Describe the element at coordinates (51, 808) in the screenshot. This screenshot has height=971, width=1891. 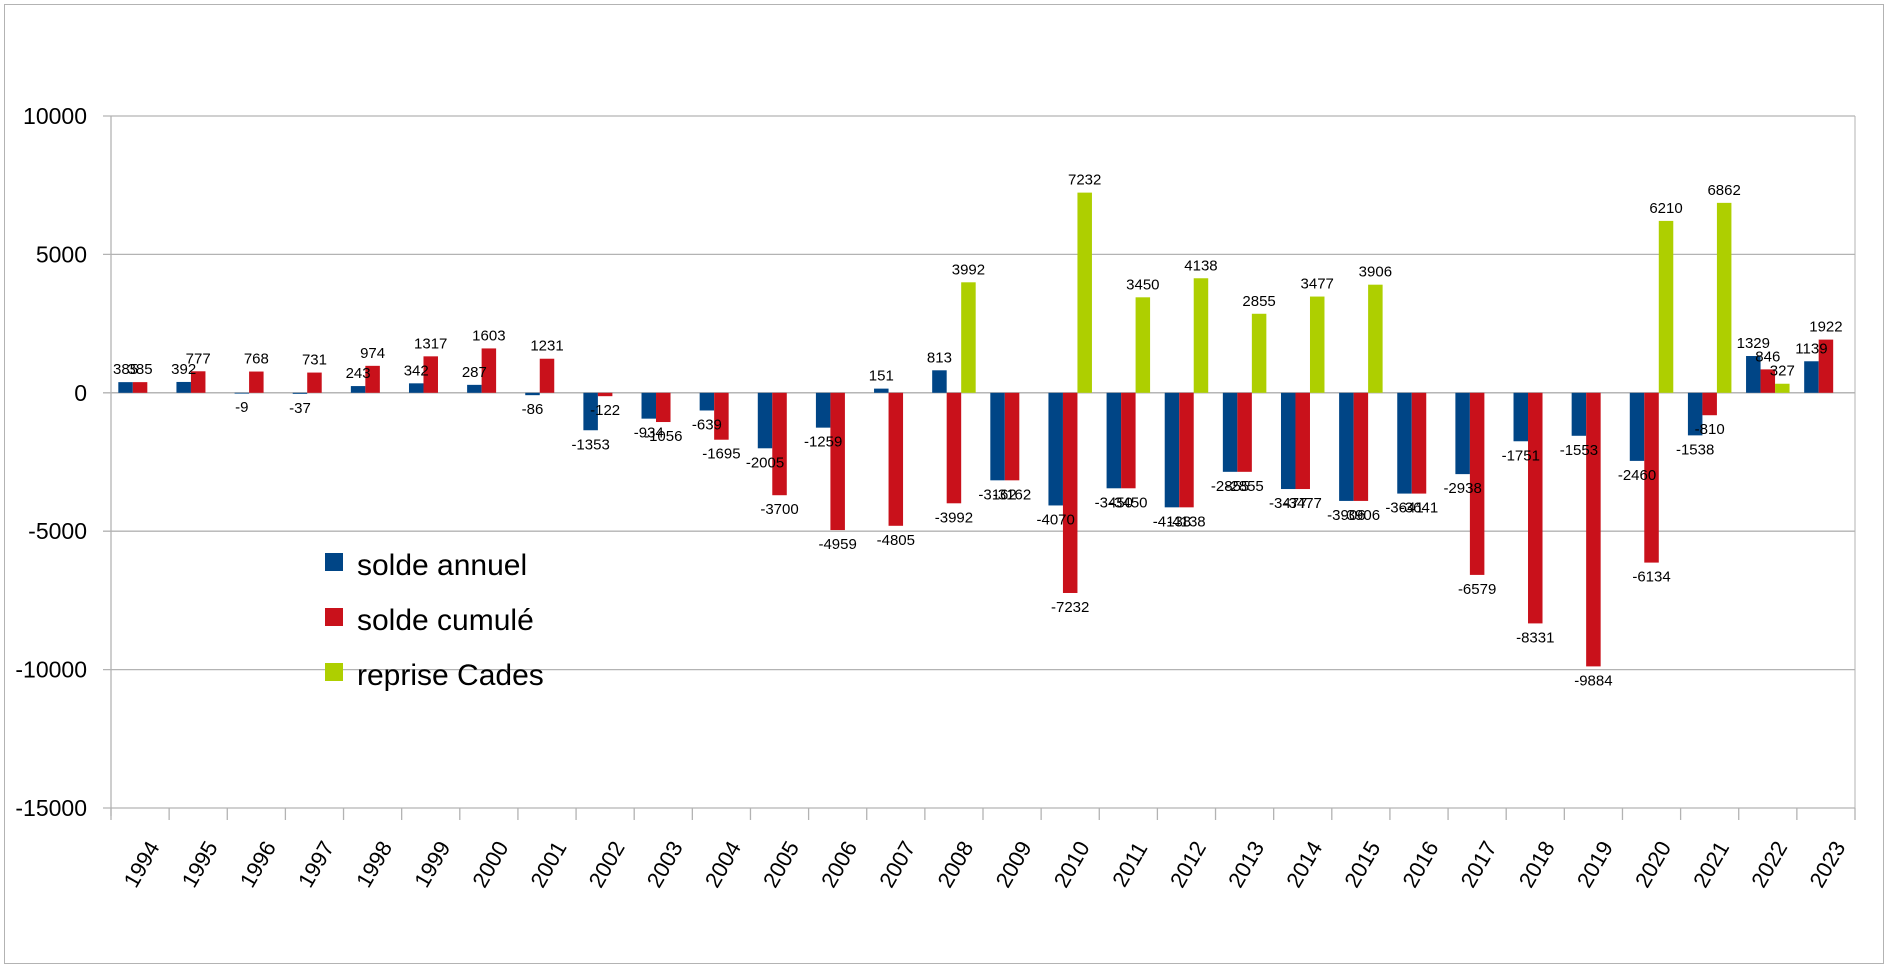
I see `y-tick-label: -15000` at that location.